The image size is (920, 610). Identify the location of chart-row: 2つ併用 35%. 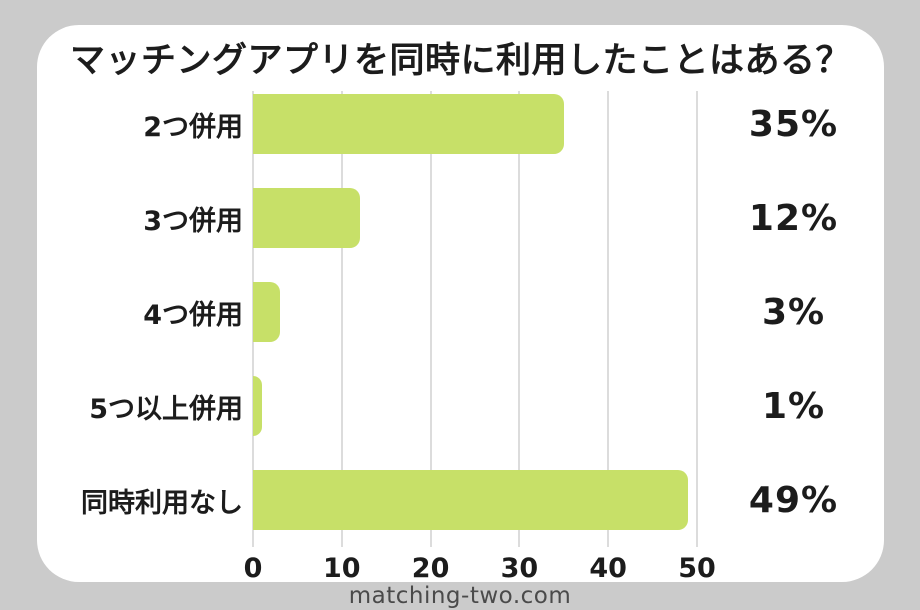
(460, 124).